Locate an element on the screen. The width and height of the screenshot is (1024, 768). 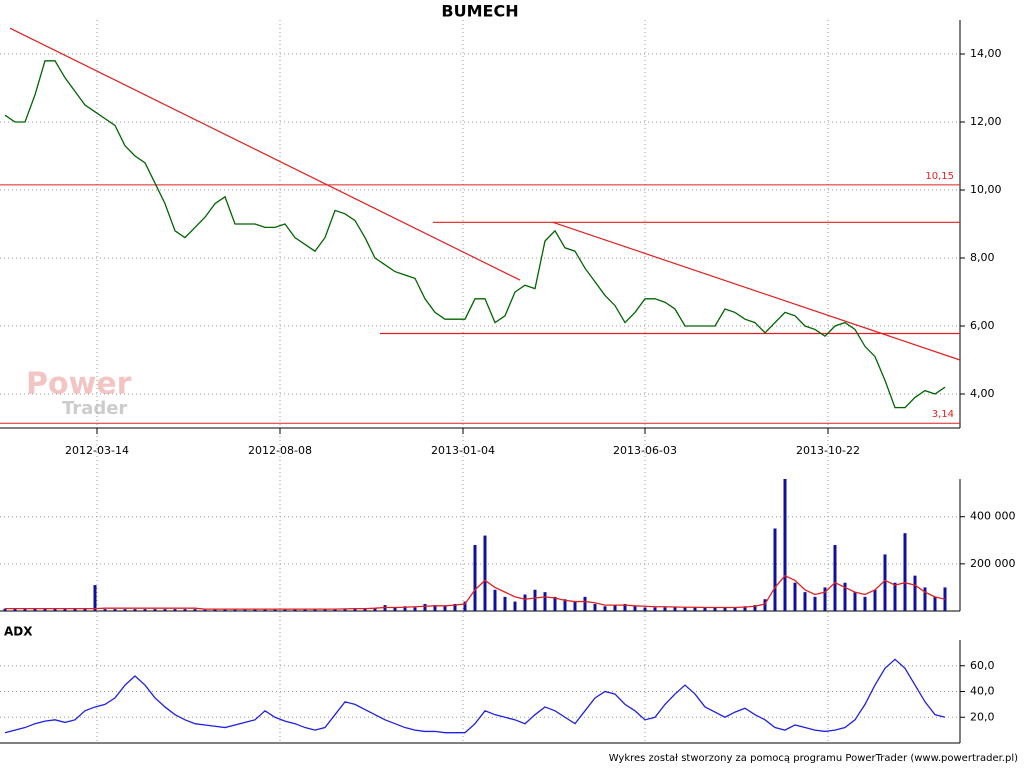
x-tick-label: 2012-08-08 is located at coordinates (280, 450).